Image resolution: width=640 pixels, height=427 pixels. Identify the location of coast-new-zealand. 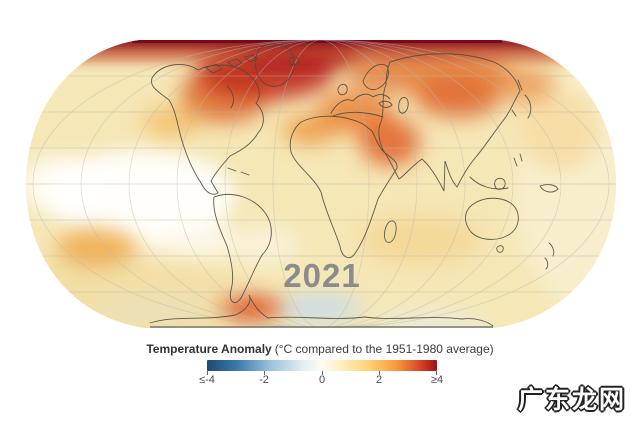
(549, 256).